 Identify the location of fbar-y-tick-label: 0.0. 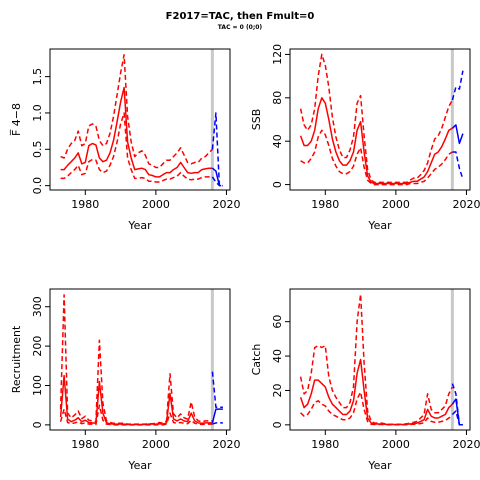
(37, 186).